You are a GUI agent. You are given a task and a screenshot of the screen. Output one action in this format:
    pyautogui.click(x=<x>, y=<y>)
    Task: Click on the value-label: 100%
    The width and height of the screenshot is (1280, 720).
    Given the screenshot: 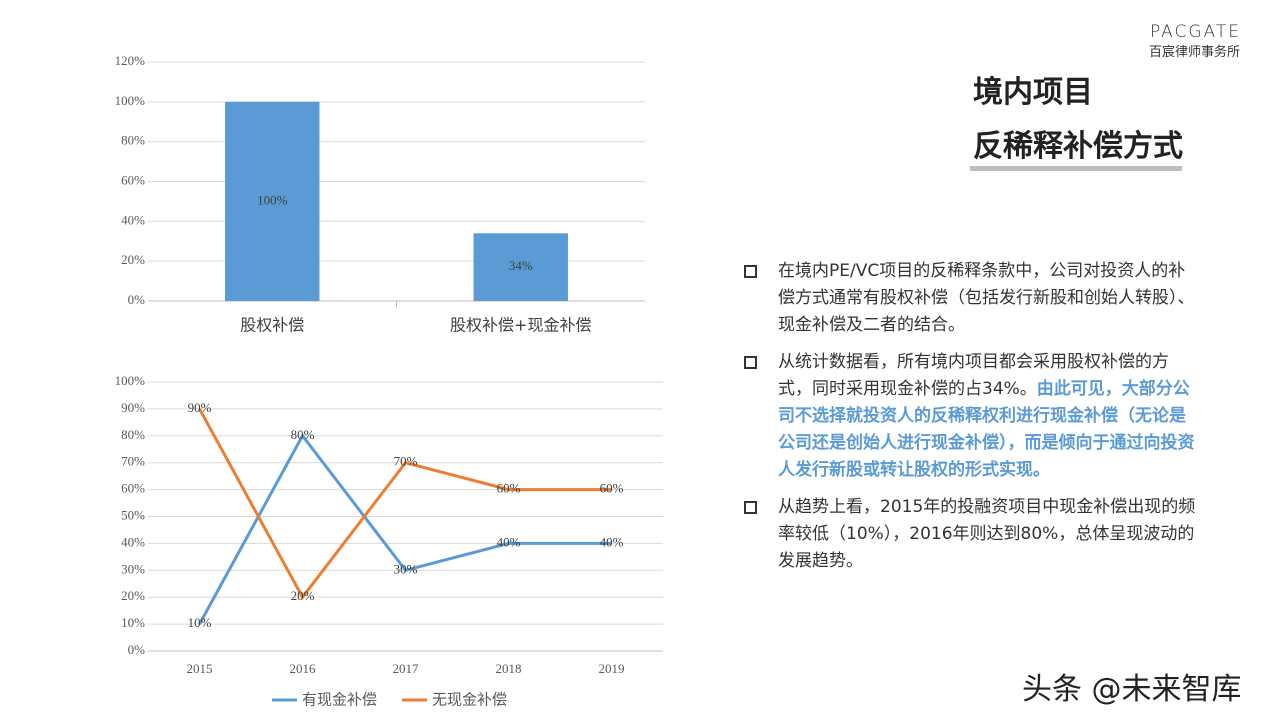 What is the action you would take?
    pyautogui.click(x=272, y=199)
    